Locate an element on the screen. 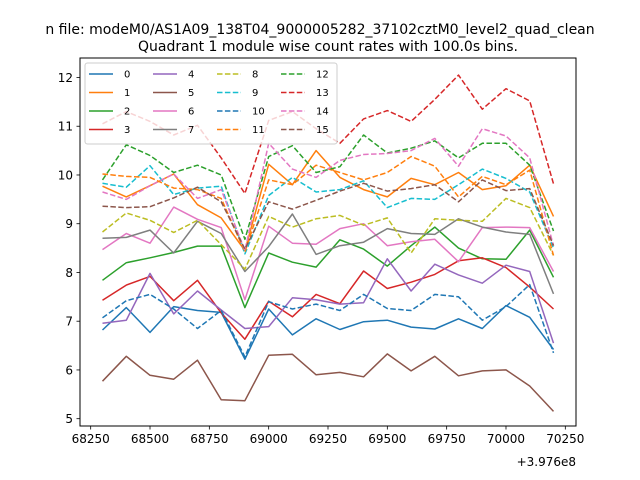  x-axis-offset-label: +3.976e8 is located at coordinates (546, 462).